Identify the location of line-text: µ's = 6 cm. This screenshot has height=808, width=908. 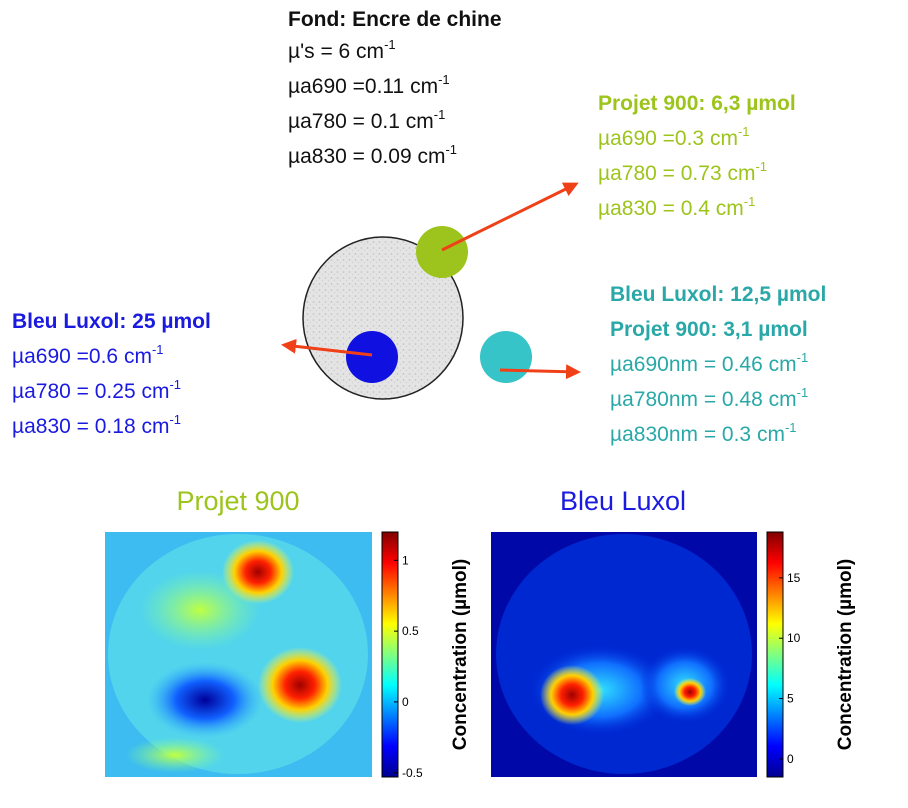
(336, 51).